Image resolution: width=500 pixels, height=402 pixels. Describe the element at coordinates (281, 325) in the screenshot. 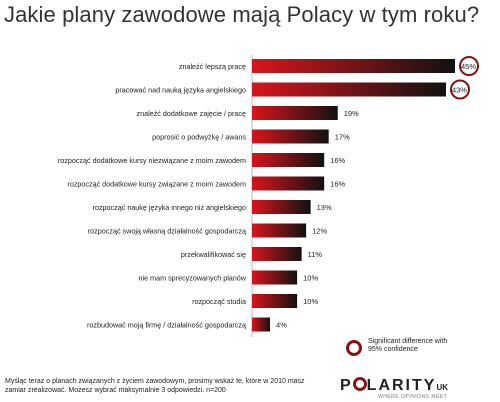

I see `value-label: 4%` at that location.